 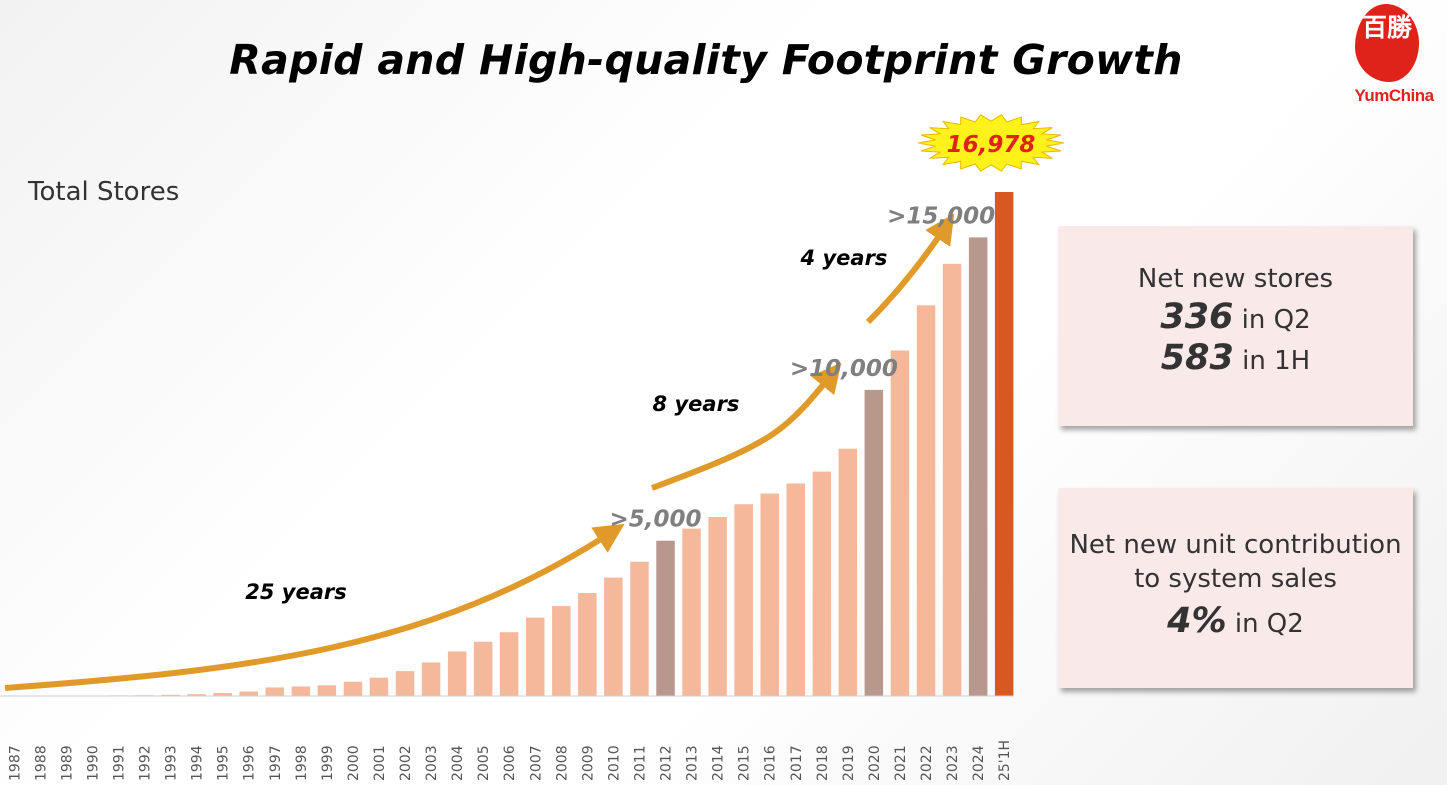 What do you see at coordinates (314, 607) in the screenshot?
I see `growth-arrow-25-years` at bounding box center [314, 607].